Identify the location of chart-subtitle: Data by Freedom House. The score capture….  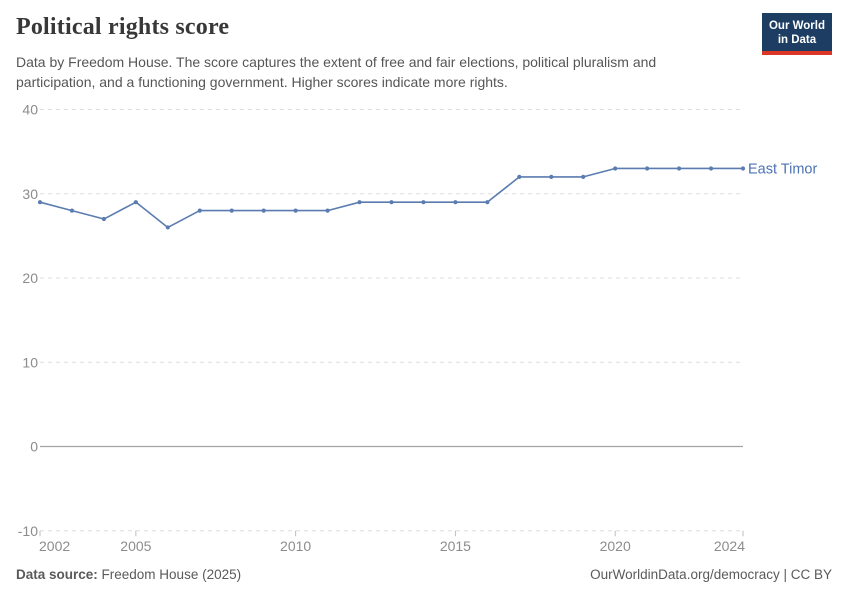
(336, 72).